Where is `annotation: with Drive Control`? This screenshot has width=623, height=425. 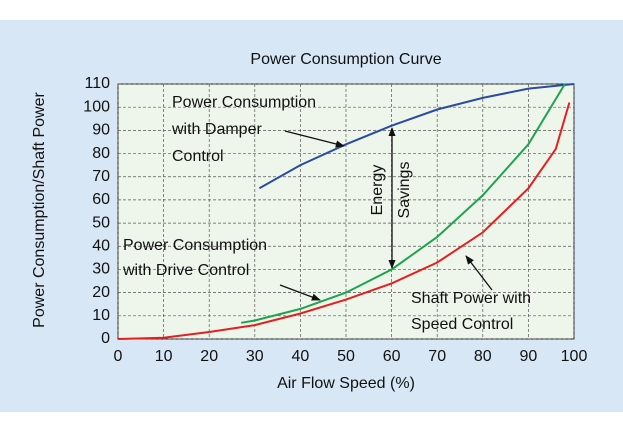 annotation: with Drive Control is located at coordinates (185, 270).